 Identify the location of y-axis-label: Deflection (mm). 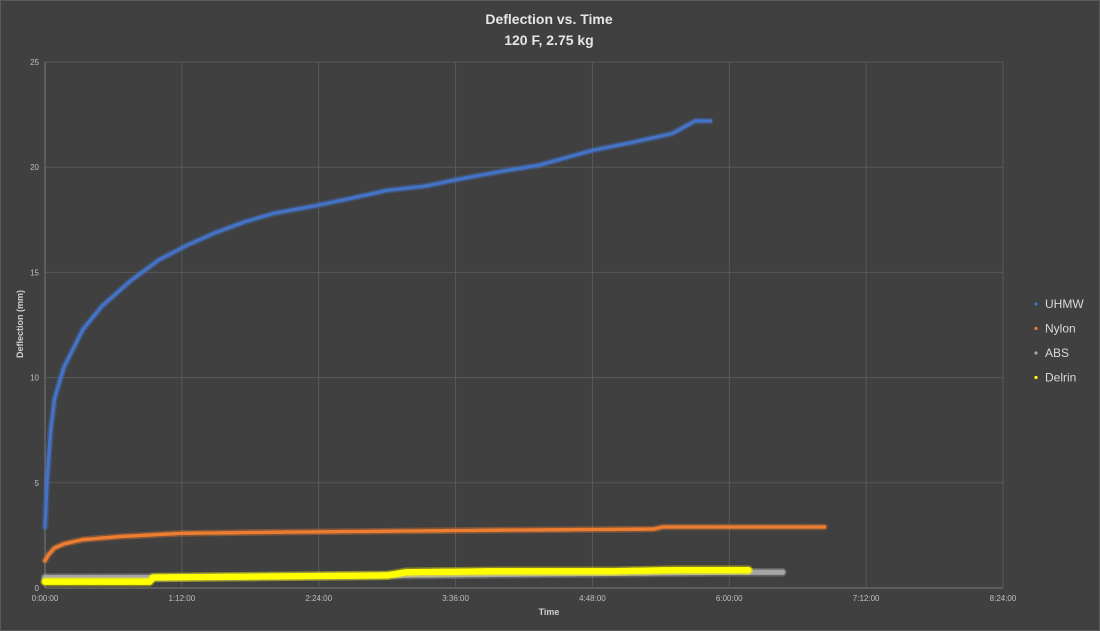
(20, 324).